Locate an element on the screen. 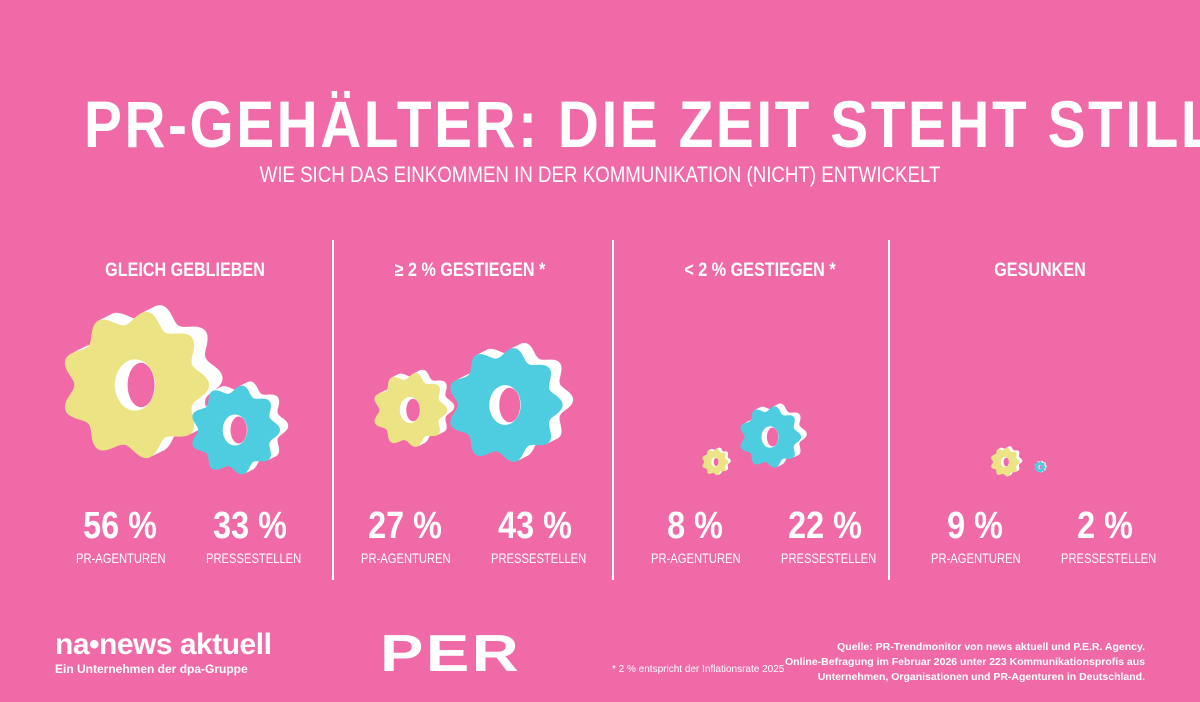 The height and width of the screenshot is (702, 1200). category-label: GESUNKEN is located at coordinates (1040, 270).